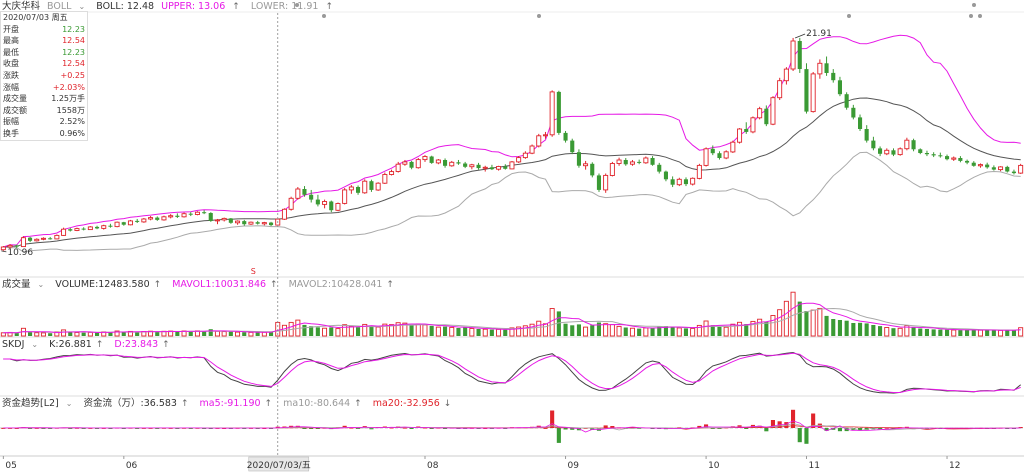 This screenshot has width=1024, height=476. I want to click on x-tick-label: 08, so click(433, 466).